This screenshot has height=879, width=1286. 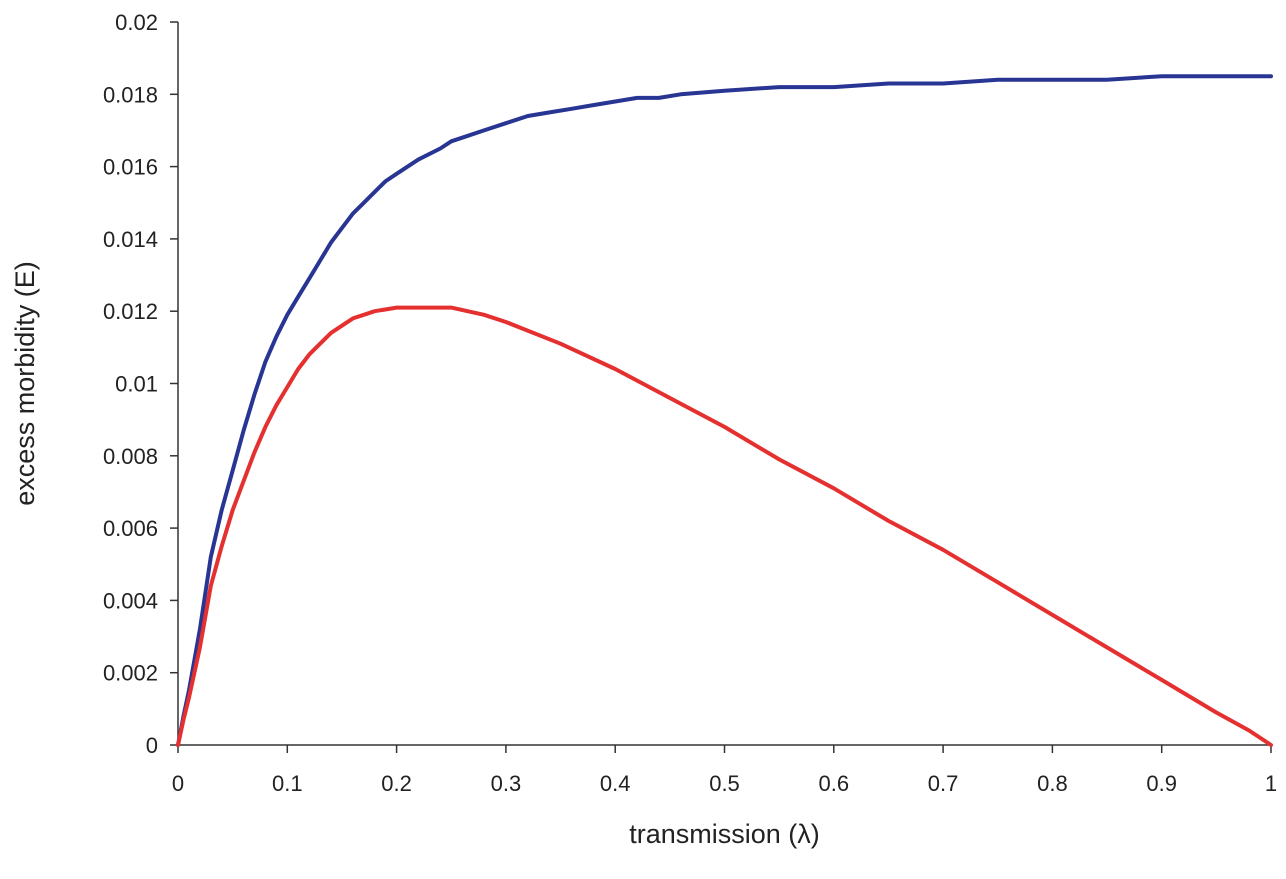 I want to click on y-tick-label: 0.014, so click(x=130, y=239).